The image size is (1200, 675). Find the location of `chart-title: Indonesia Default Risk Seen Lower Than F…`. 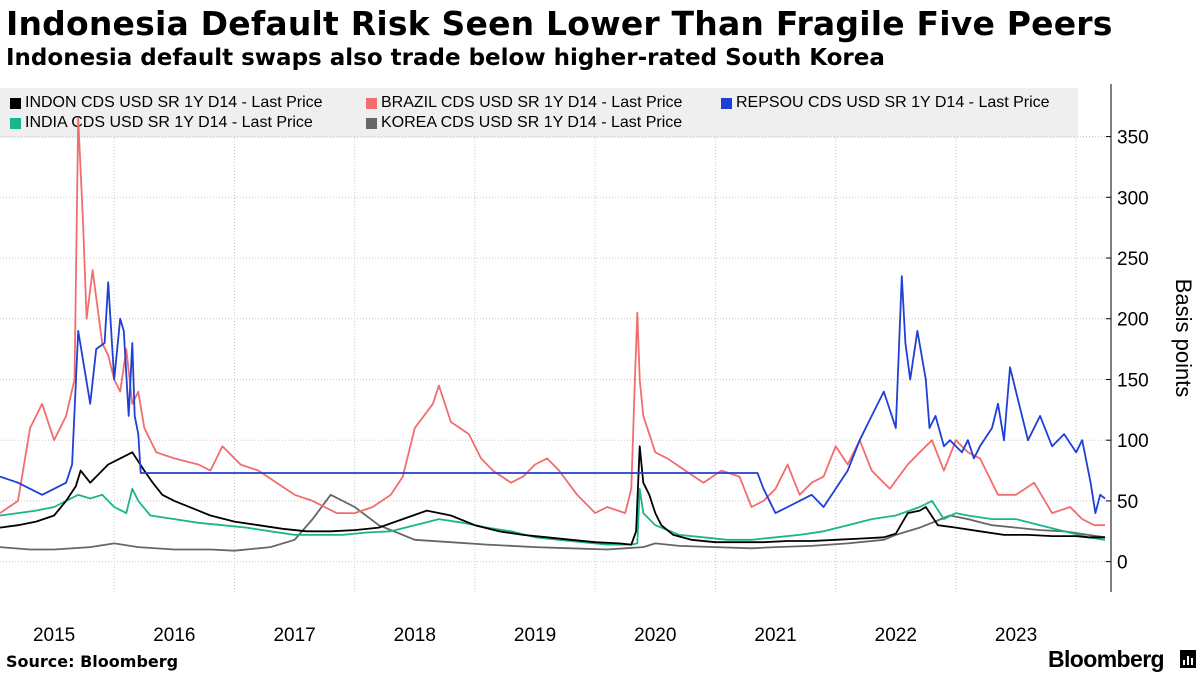

chart-title: Indonesia Default Risk Seen Lower Than F… is located at coordinates (559, 23).